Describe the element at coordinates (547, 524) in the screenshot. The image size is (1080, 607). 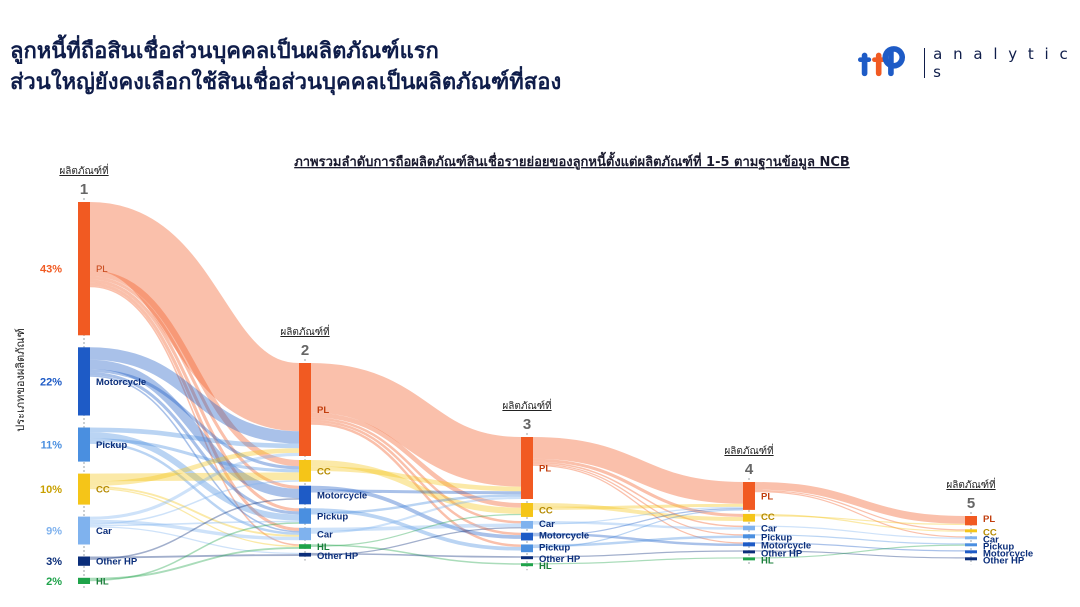
I see `node-label-3-car: Car` at that location.